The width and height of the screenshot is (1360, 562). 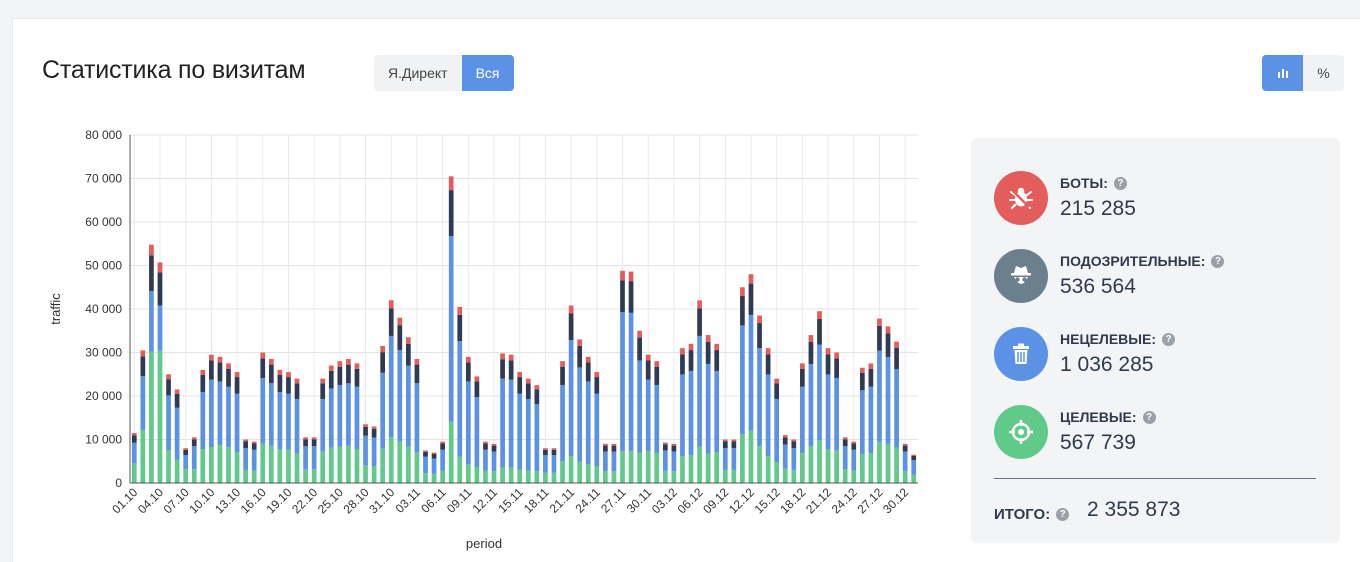 What do you see at coordinates (869, 500) in the screenshot?
I see `x-tick-label: 27.12` at bounding box center [869, 500].